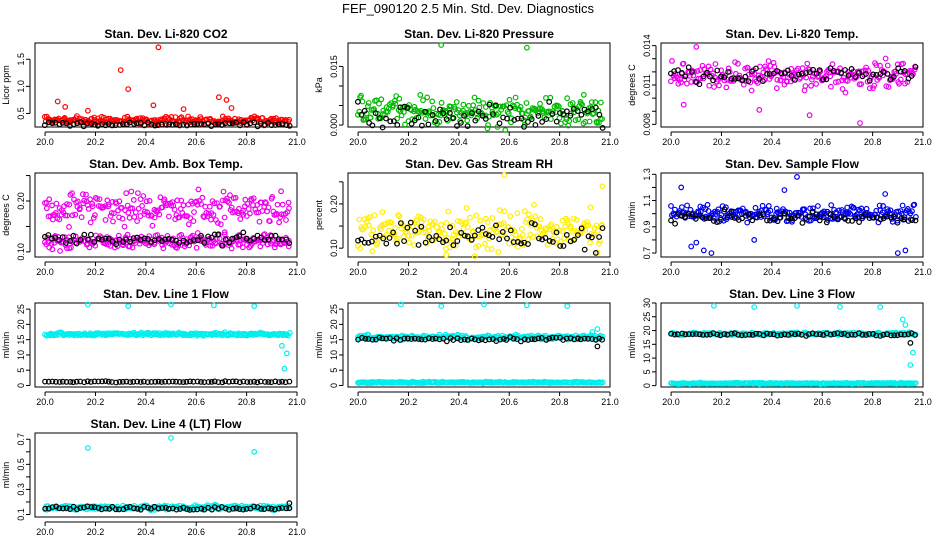 This screenshot has width=936, height=540. What do you see at coordinates (96, 272) in the screenshot?
I see `x-tick-label: 20.2` at bounding box center [96, 272].